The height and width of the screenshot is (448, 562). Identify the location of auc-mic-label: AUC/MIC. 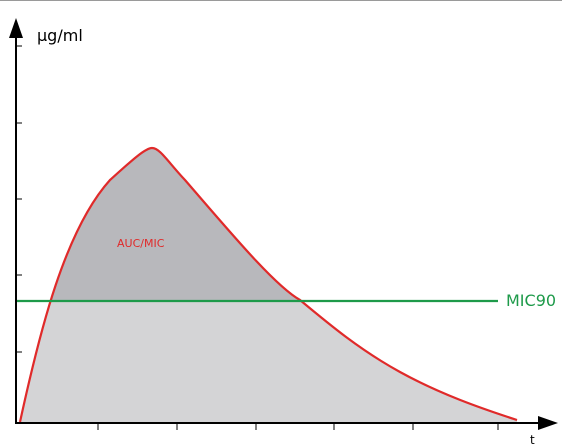
(141, 243).